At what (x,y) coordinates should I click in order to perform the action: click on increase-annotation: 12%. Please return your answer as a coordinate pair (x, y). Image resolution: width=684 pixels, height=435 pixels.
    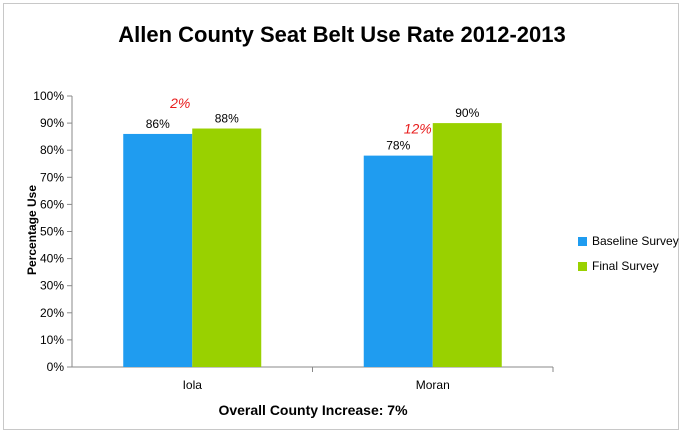
    Looking at the image, I should click on (418, 129).